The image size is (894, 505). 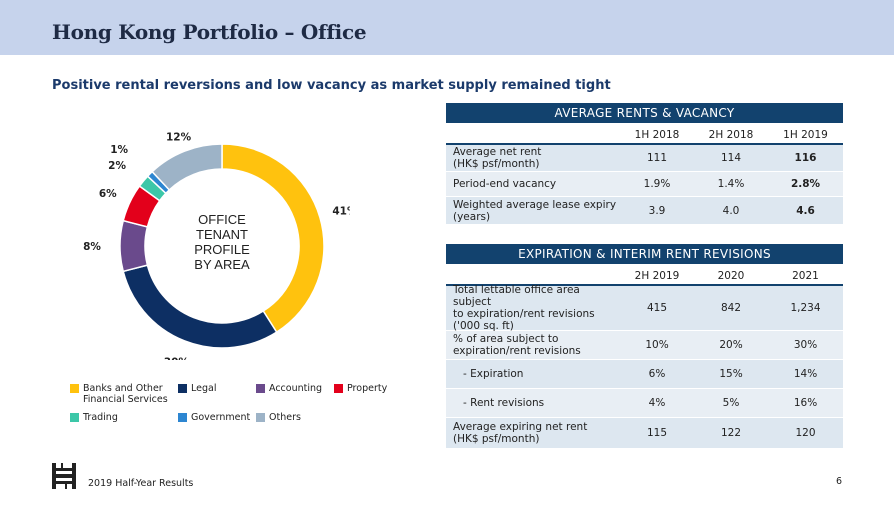 I want to click on donut-center-line-2: TENANT, so click(x=222, y=234).